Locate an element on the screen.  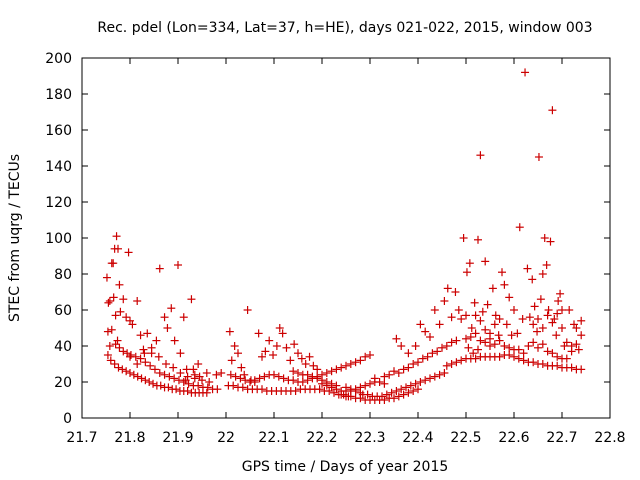
y-tick-label: 80 is located at coordinates (63, 275).